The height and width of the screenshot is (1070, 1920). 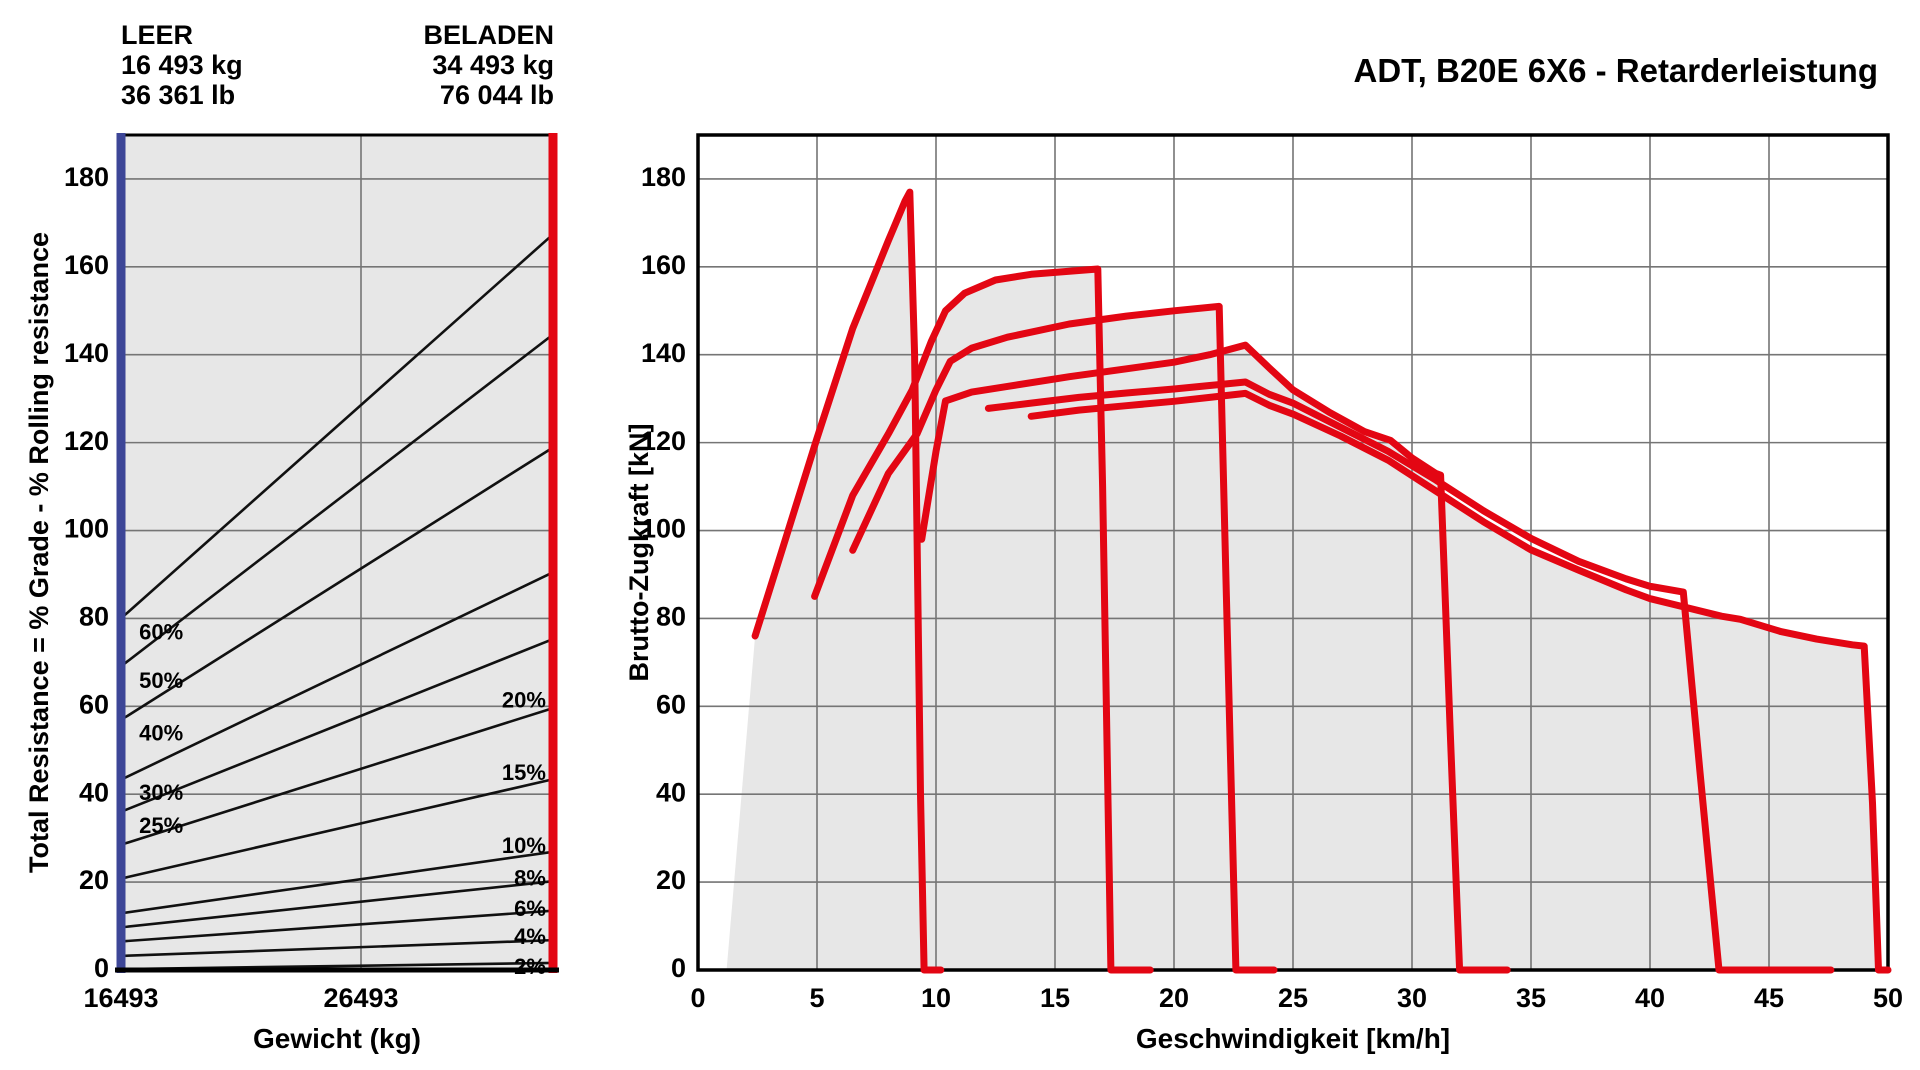 I want to click on grade-30-label: 30%, so click(x=161, y=792).